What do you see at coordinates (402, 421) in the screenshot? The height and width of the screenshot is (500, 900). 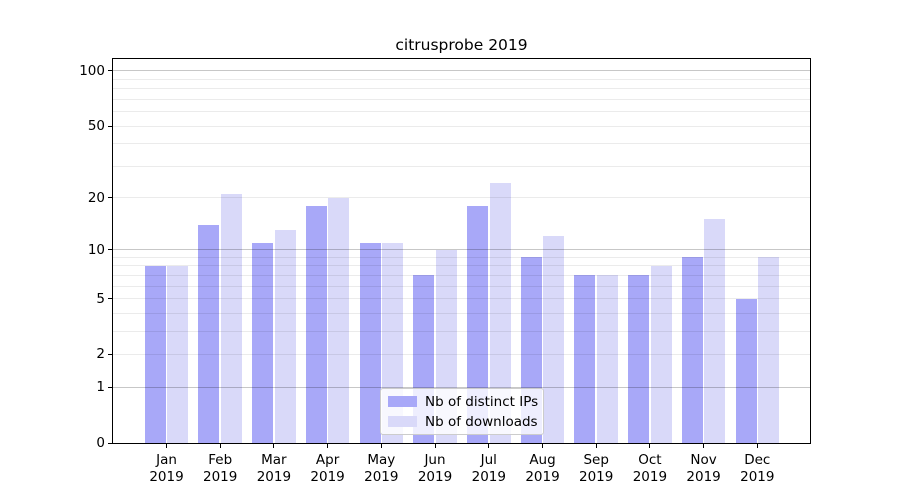 I see `legend-swatch-downloads` at bounding box center [402, 421].